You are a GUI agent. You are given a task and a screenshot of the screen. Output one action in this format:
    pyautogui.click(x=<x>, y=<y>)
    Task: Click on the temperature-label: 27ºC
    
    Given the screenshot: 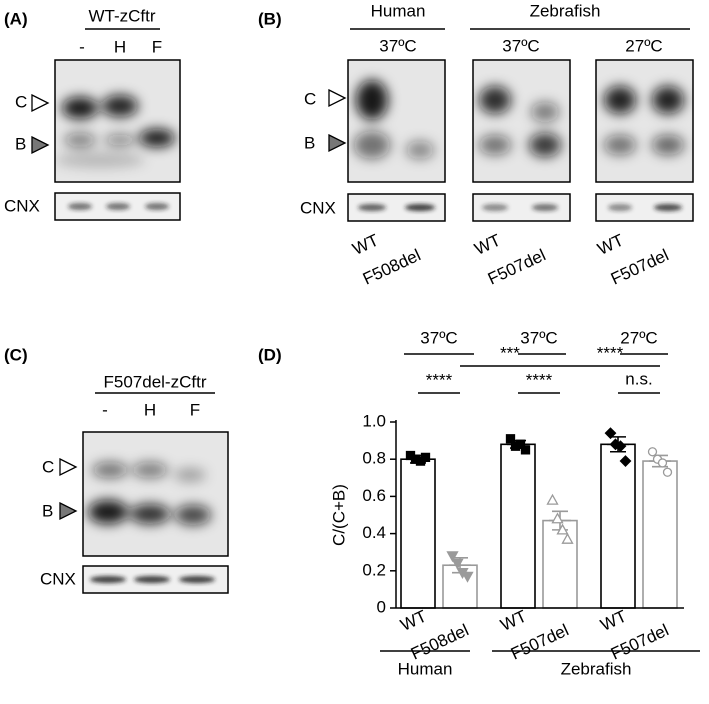 What is the action you would take?
    pyautogui.click(x=643, y=45)
    